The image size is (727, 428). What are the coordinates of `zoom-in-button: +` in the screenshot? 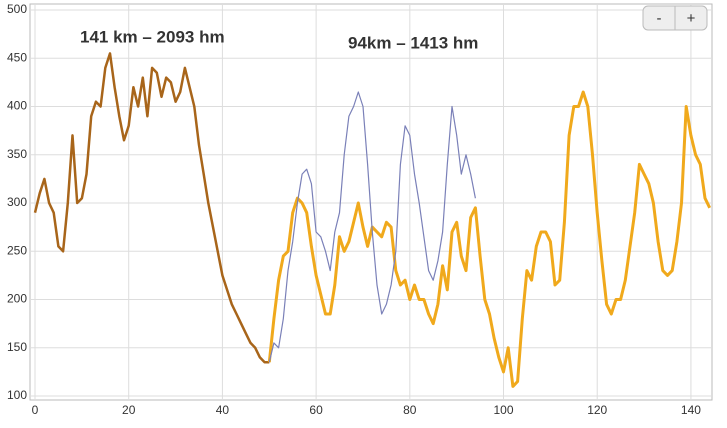 It's located at (691, 18).